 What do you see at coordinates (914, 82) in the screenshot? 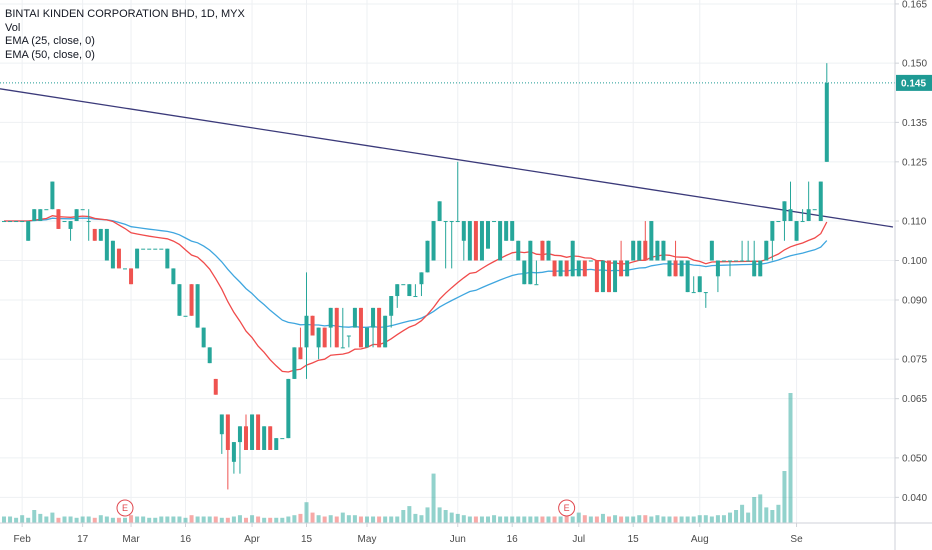
I see `last-price-tag` at bounding box center [914, 82].